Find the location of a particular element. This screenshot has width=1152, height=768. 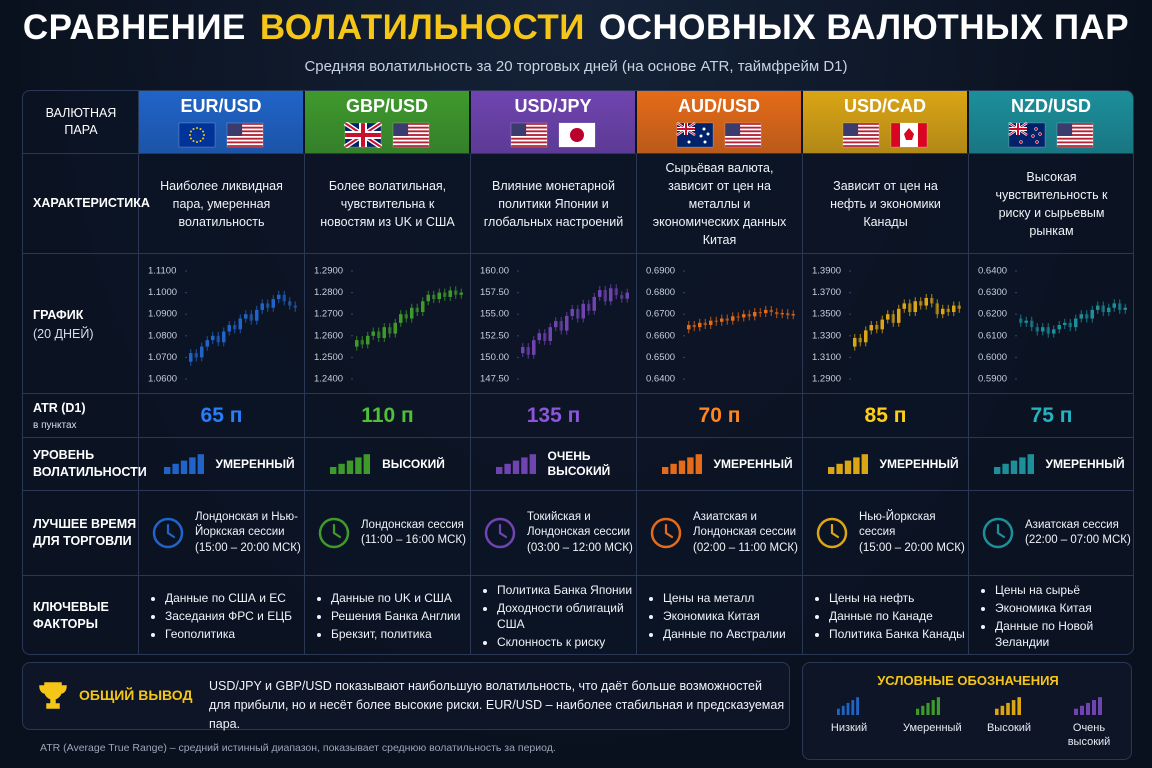

row-label-note: (20 ДНЕЙ) is located at coordinates (63, 333).